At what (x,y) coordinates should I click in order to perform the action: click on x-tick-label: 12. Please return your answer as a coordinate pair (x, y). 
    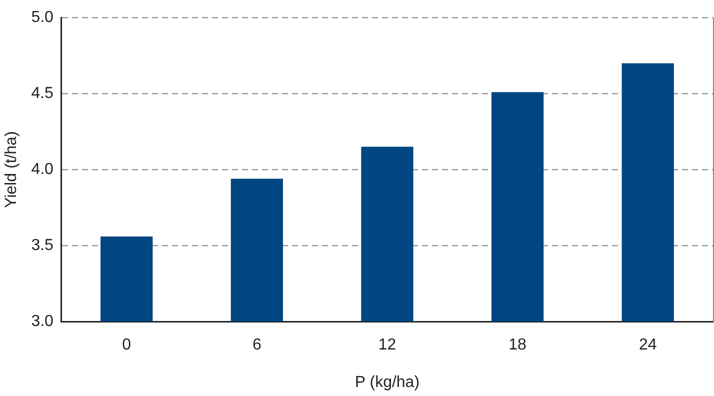
    Looking at the image, I should click on (387, 345).